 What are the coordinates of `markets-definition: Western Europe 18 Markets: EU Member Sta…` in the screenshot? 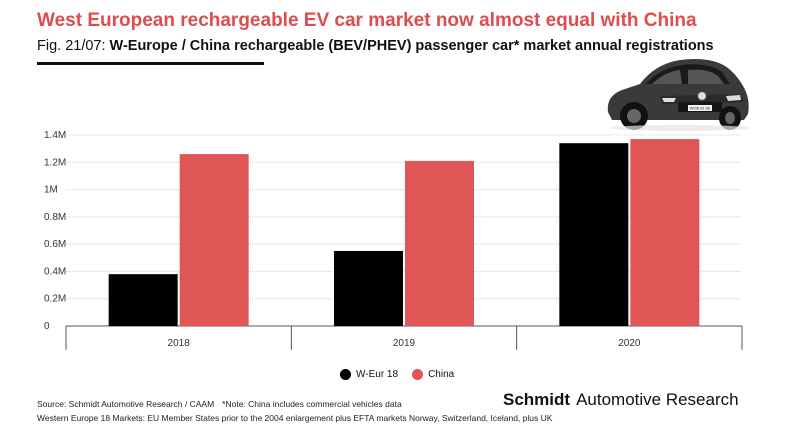 It's located at (295, 418).